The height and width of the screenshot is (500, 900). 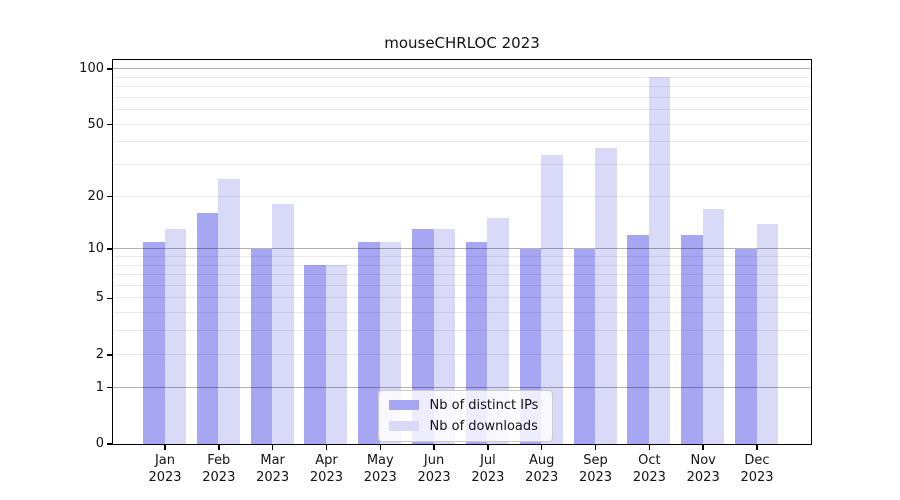 What do you see at coordinates (434, 469) in the screenshot?
I see `xtick-label-jun-2023: Jun 2023` at bounding box center [434, 469].